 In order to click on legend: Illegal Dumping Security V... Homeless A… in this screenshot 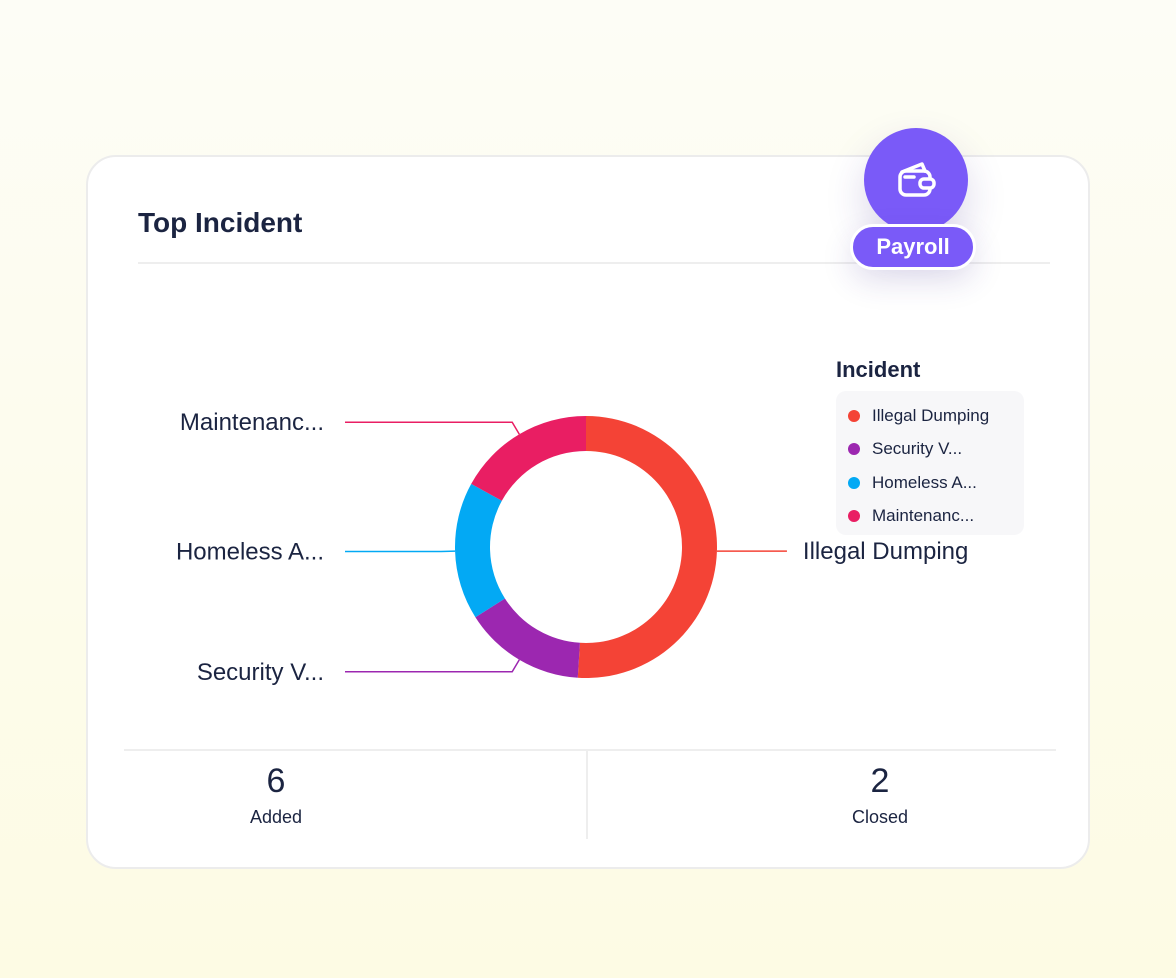, I will do `click(930, 463)`.